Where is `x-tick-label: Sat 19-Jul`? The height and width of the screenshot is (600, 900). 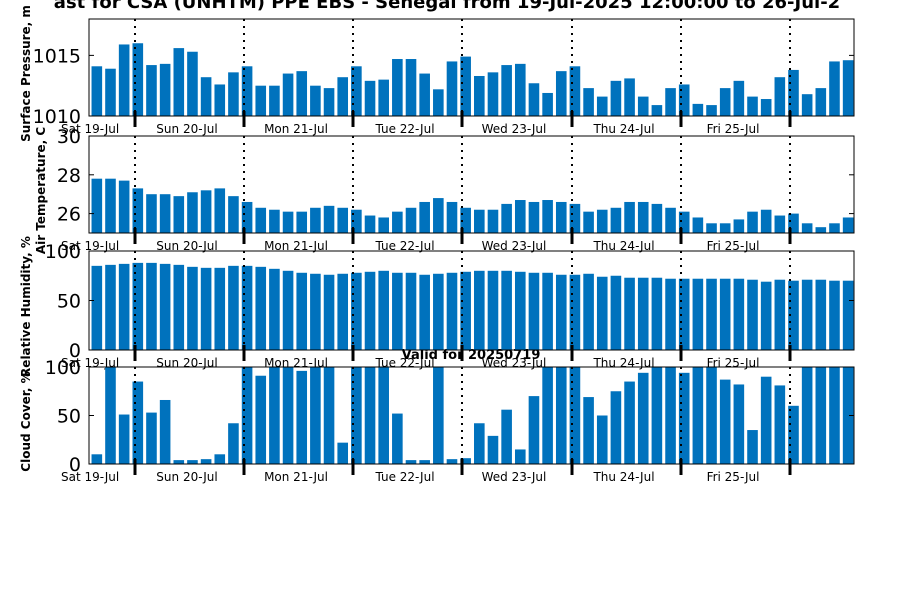
x-tick-label: Sat 19-Jul is located at coordinates (90, 129).